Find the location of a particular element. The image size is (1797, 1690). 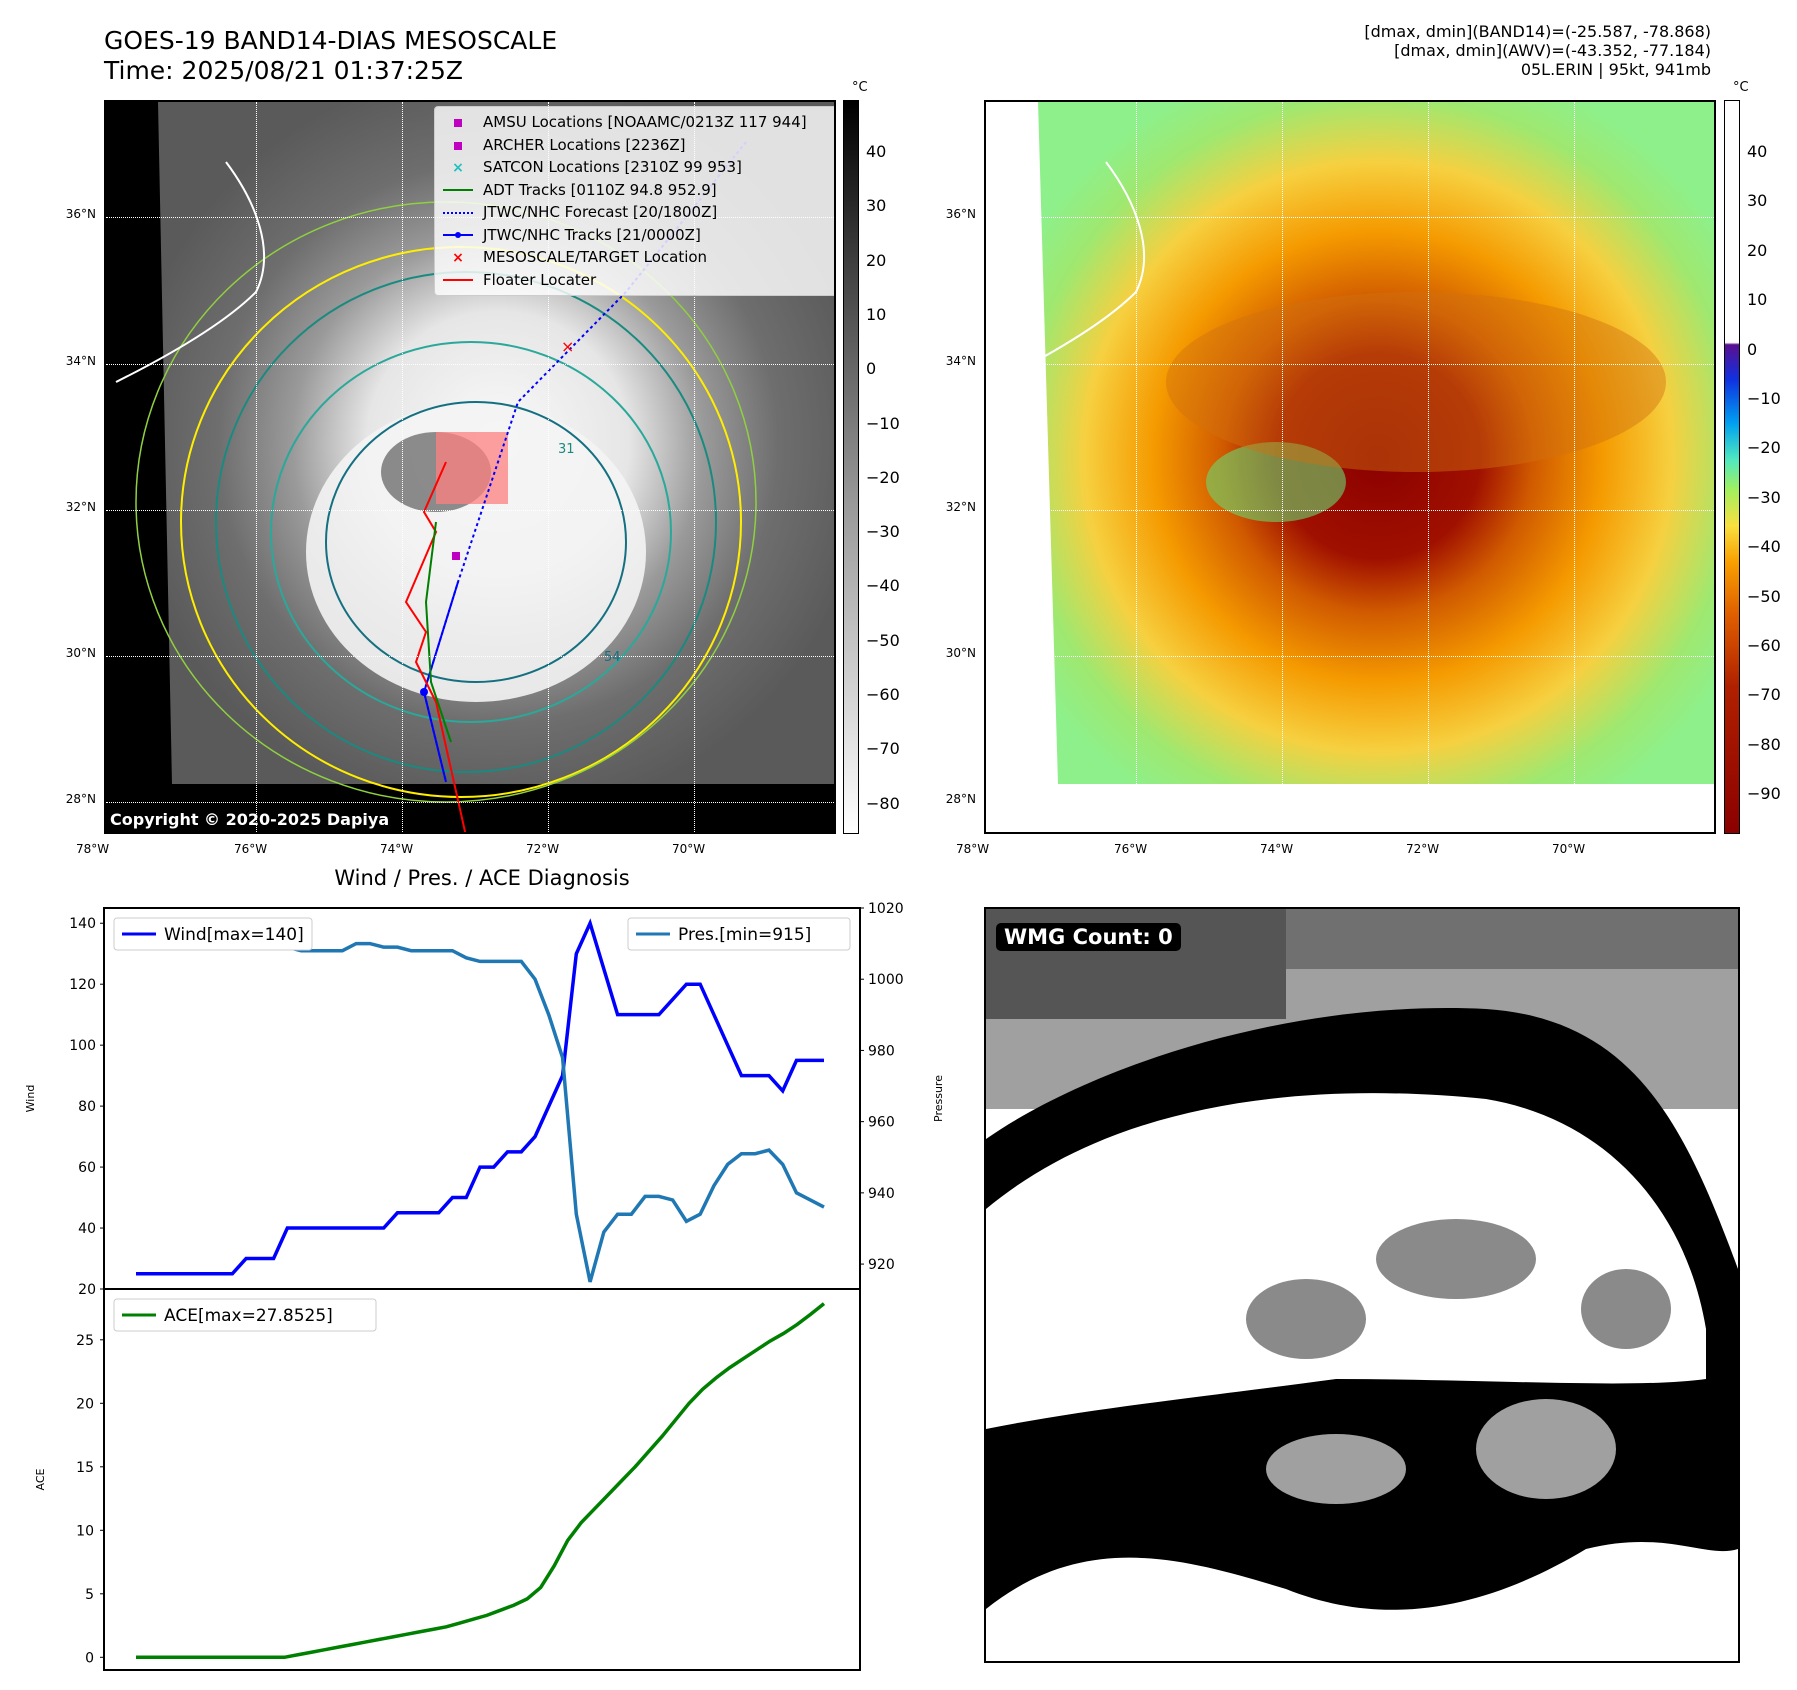

wind-series-line is located at coordinates (480, 1097).